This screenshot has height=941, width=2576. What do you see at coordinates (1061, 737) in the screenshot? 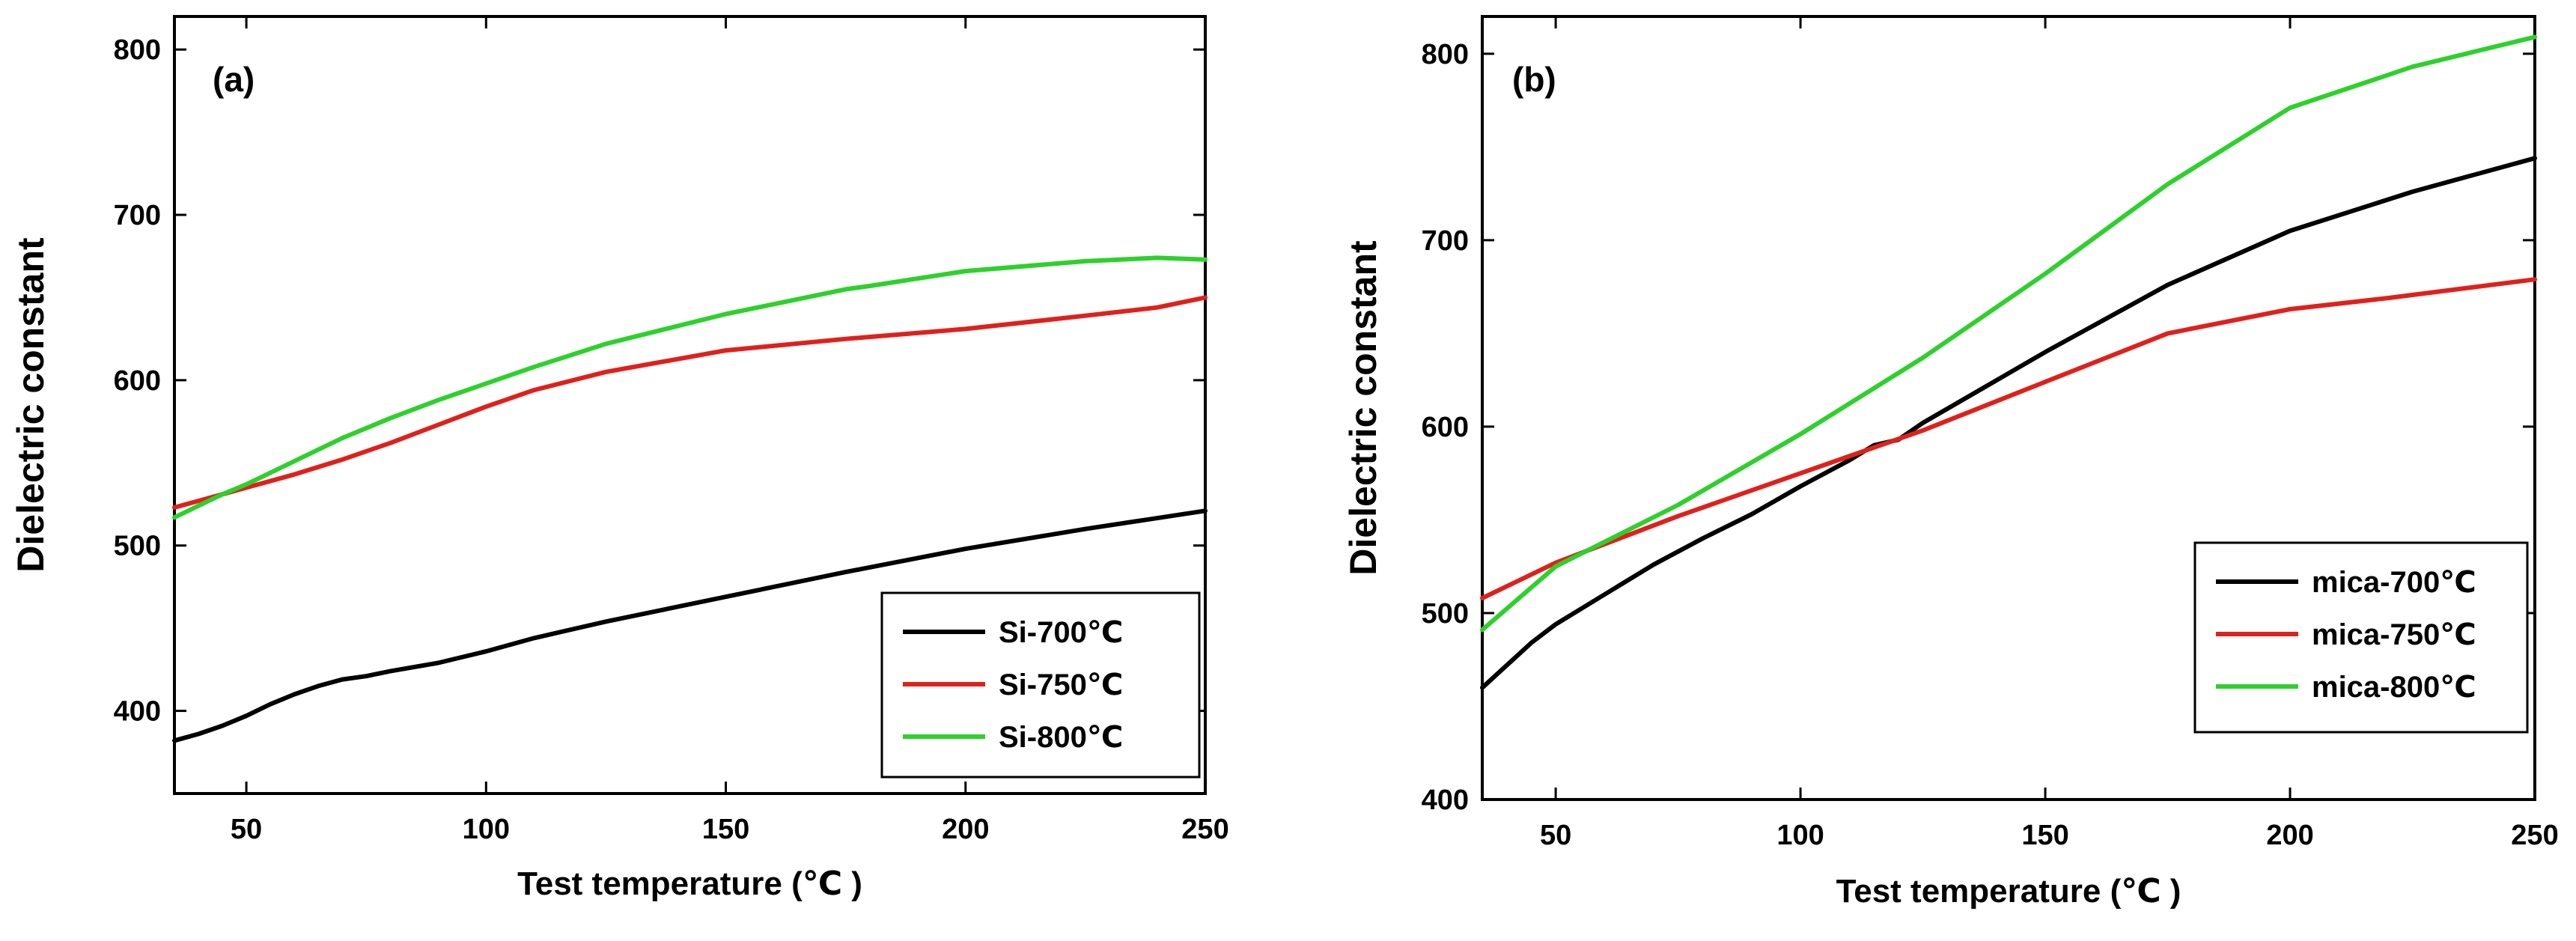
I see `chart-a-legend-label-3: Si-800℃` at bounding box center [1061, 737].